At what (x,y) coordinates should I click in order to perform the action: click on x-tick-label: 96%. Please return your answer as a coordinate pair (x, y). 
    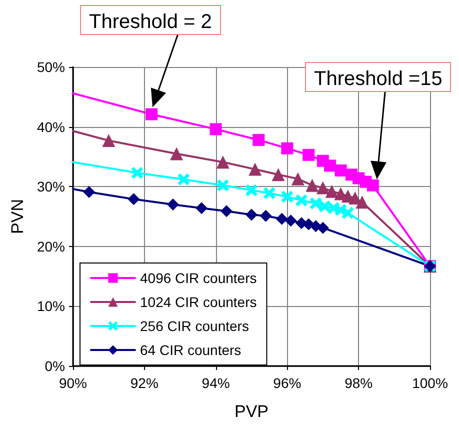
    Looking at the image, I should click on (287, 383).